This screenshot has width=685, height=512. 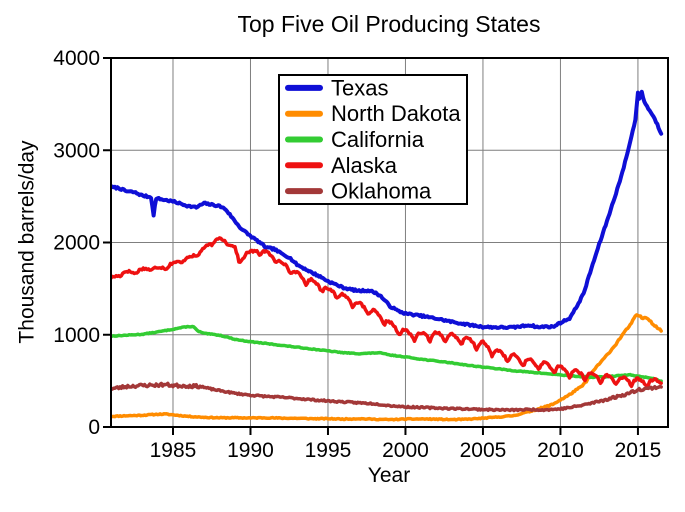 What do you see at coordinates (364, 165) in the screenshot?
I see `legend-label-alaska: Alaska` at bounding box center [364, 165].